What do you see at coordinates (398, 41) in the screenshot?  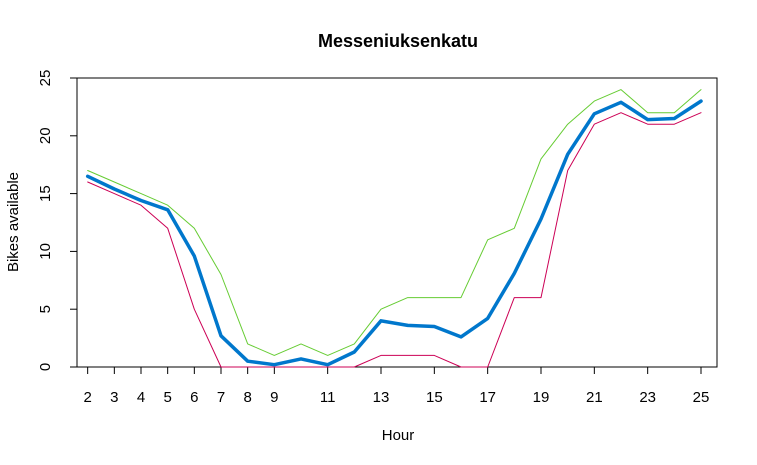 I see `chart-title: Messeniuksenkatu` at bounding box center [398, 41].